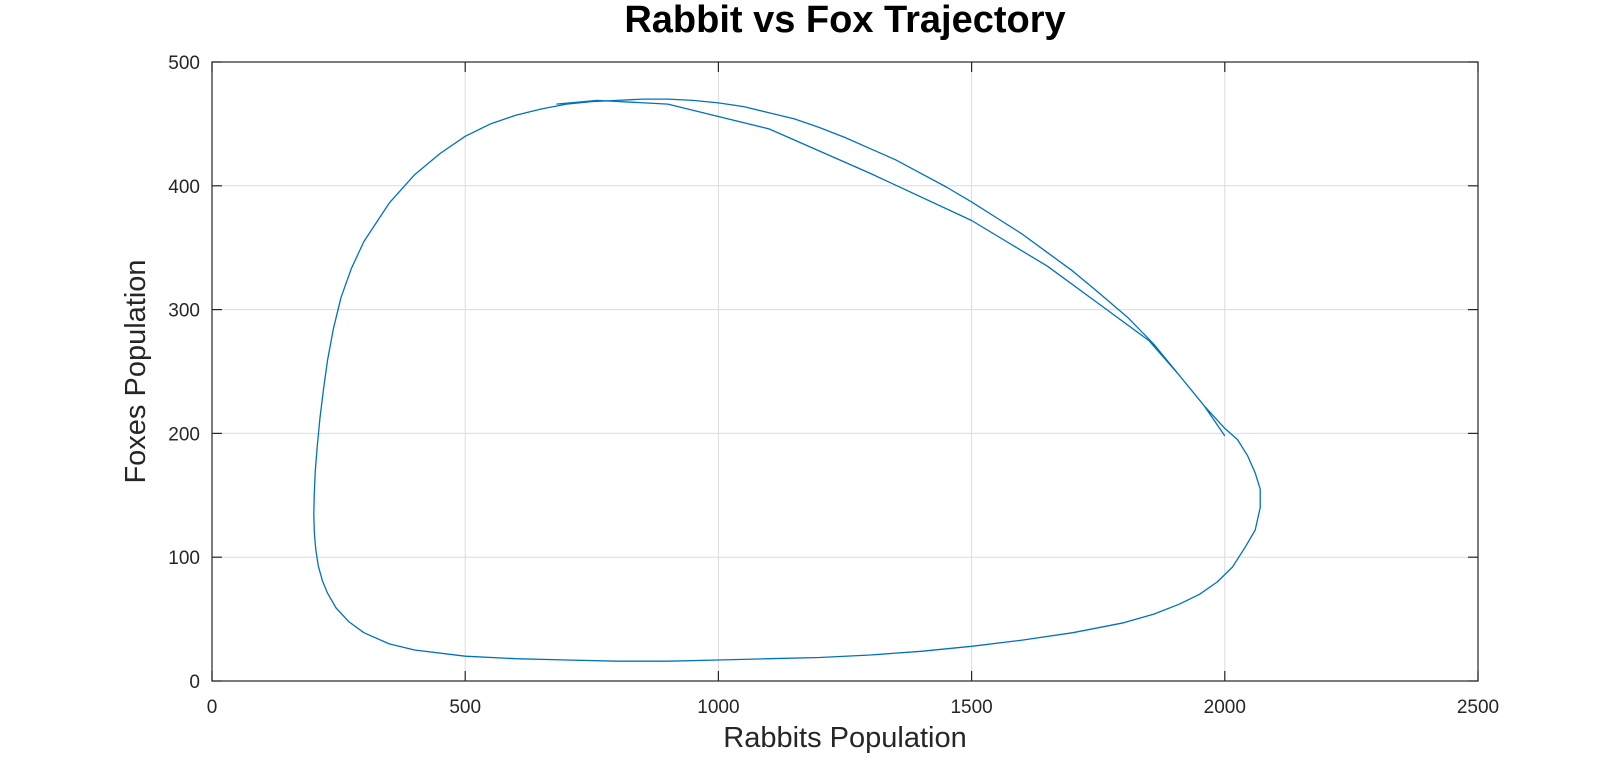 The height and width of the screenshot is (760, 1623). I want to click on x-tick-label: 2000, so click(1225, 707).